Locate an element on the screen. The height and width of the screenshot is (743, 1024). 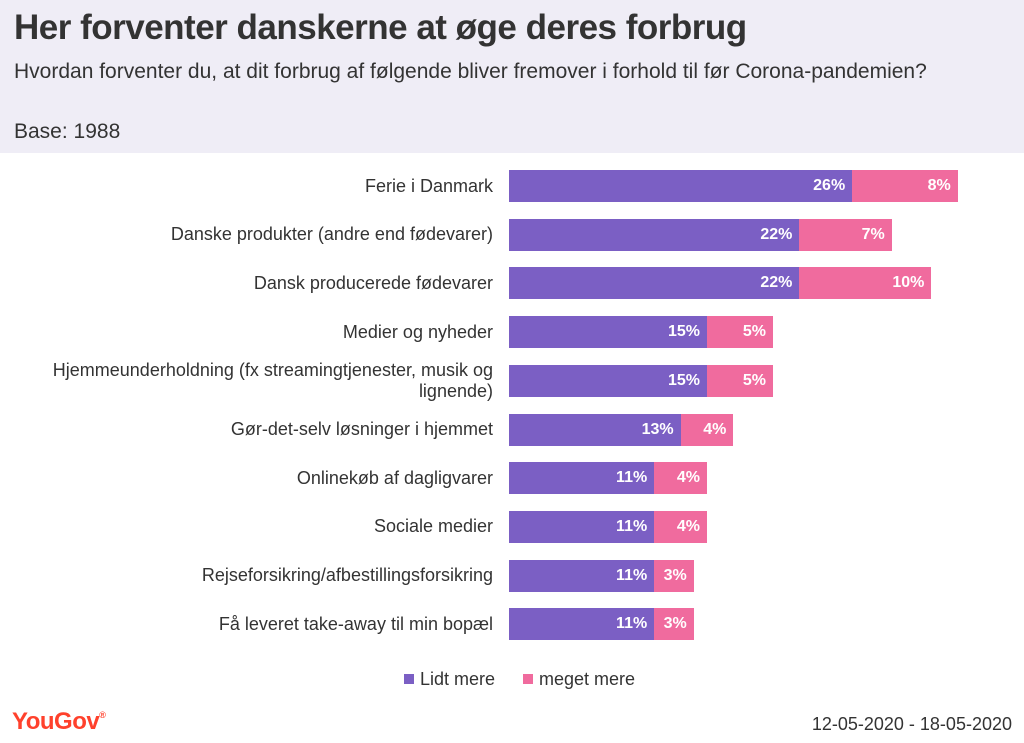
chart-legend: Lidt mere meget mere is located at coordinates (512, 679).